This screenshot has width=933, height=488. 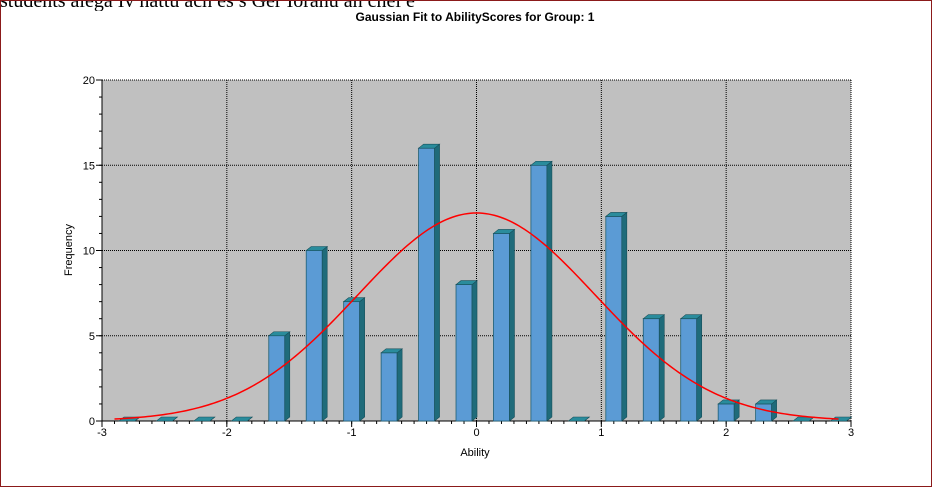 What do you see at coordinates (102, 433) in the screenshot?
I see `x-tick-label: -3` at bounding box center [102, 433].